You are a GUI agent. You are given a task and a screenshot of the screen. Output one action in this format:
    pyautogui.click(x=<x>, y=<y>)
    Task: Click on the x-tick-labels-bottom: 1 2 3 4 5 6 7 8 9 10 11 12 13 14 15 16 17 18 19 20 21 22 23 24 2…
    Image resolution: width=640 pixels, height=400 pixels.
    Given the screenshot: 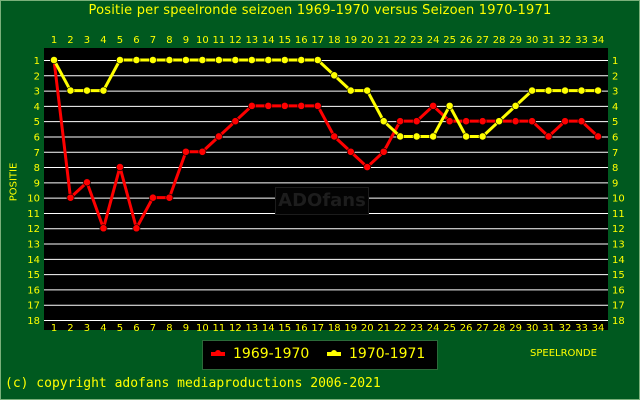 What is the action you would take?
    pyautogui.click(x=328, y=328)
    